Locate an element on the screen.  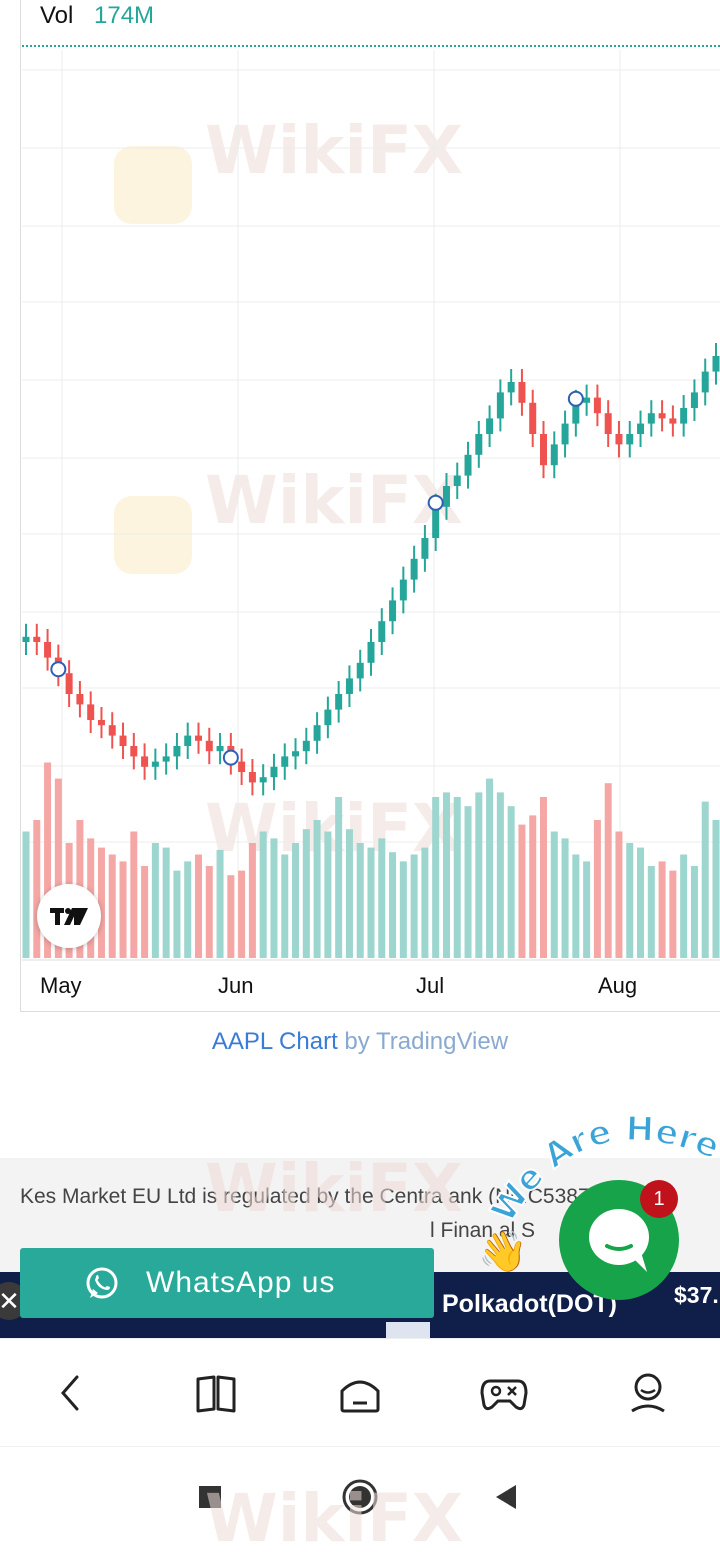
chart-attribution: AAPL Chart by TradingView is located at coordinates (360, 1042).